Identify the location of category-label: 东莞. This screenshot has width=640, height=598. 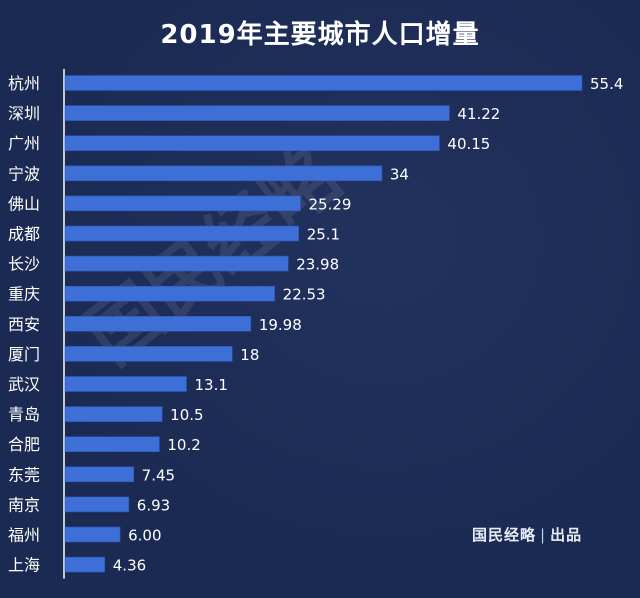
(24, 474).